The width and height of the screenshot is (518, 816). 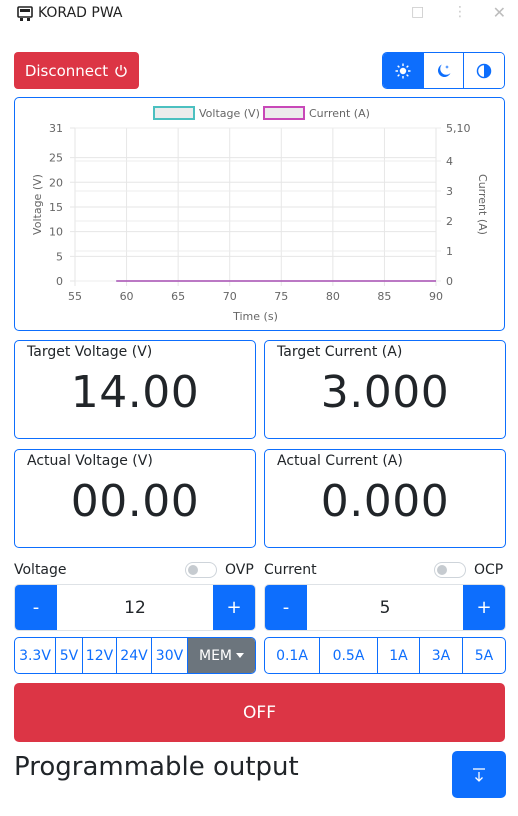 I want to click on y2-tick-label: 4, so click(x=449, y=161).